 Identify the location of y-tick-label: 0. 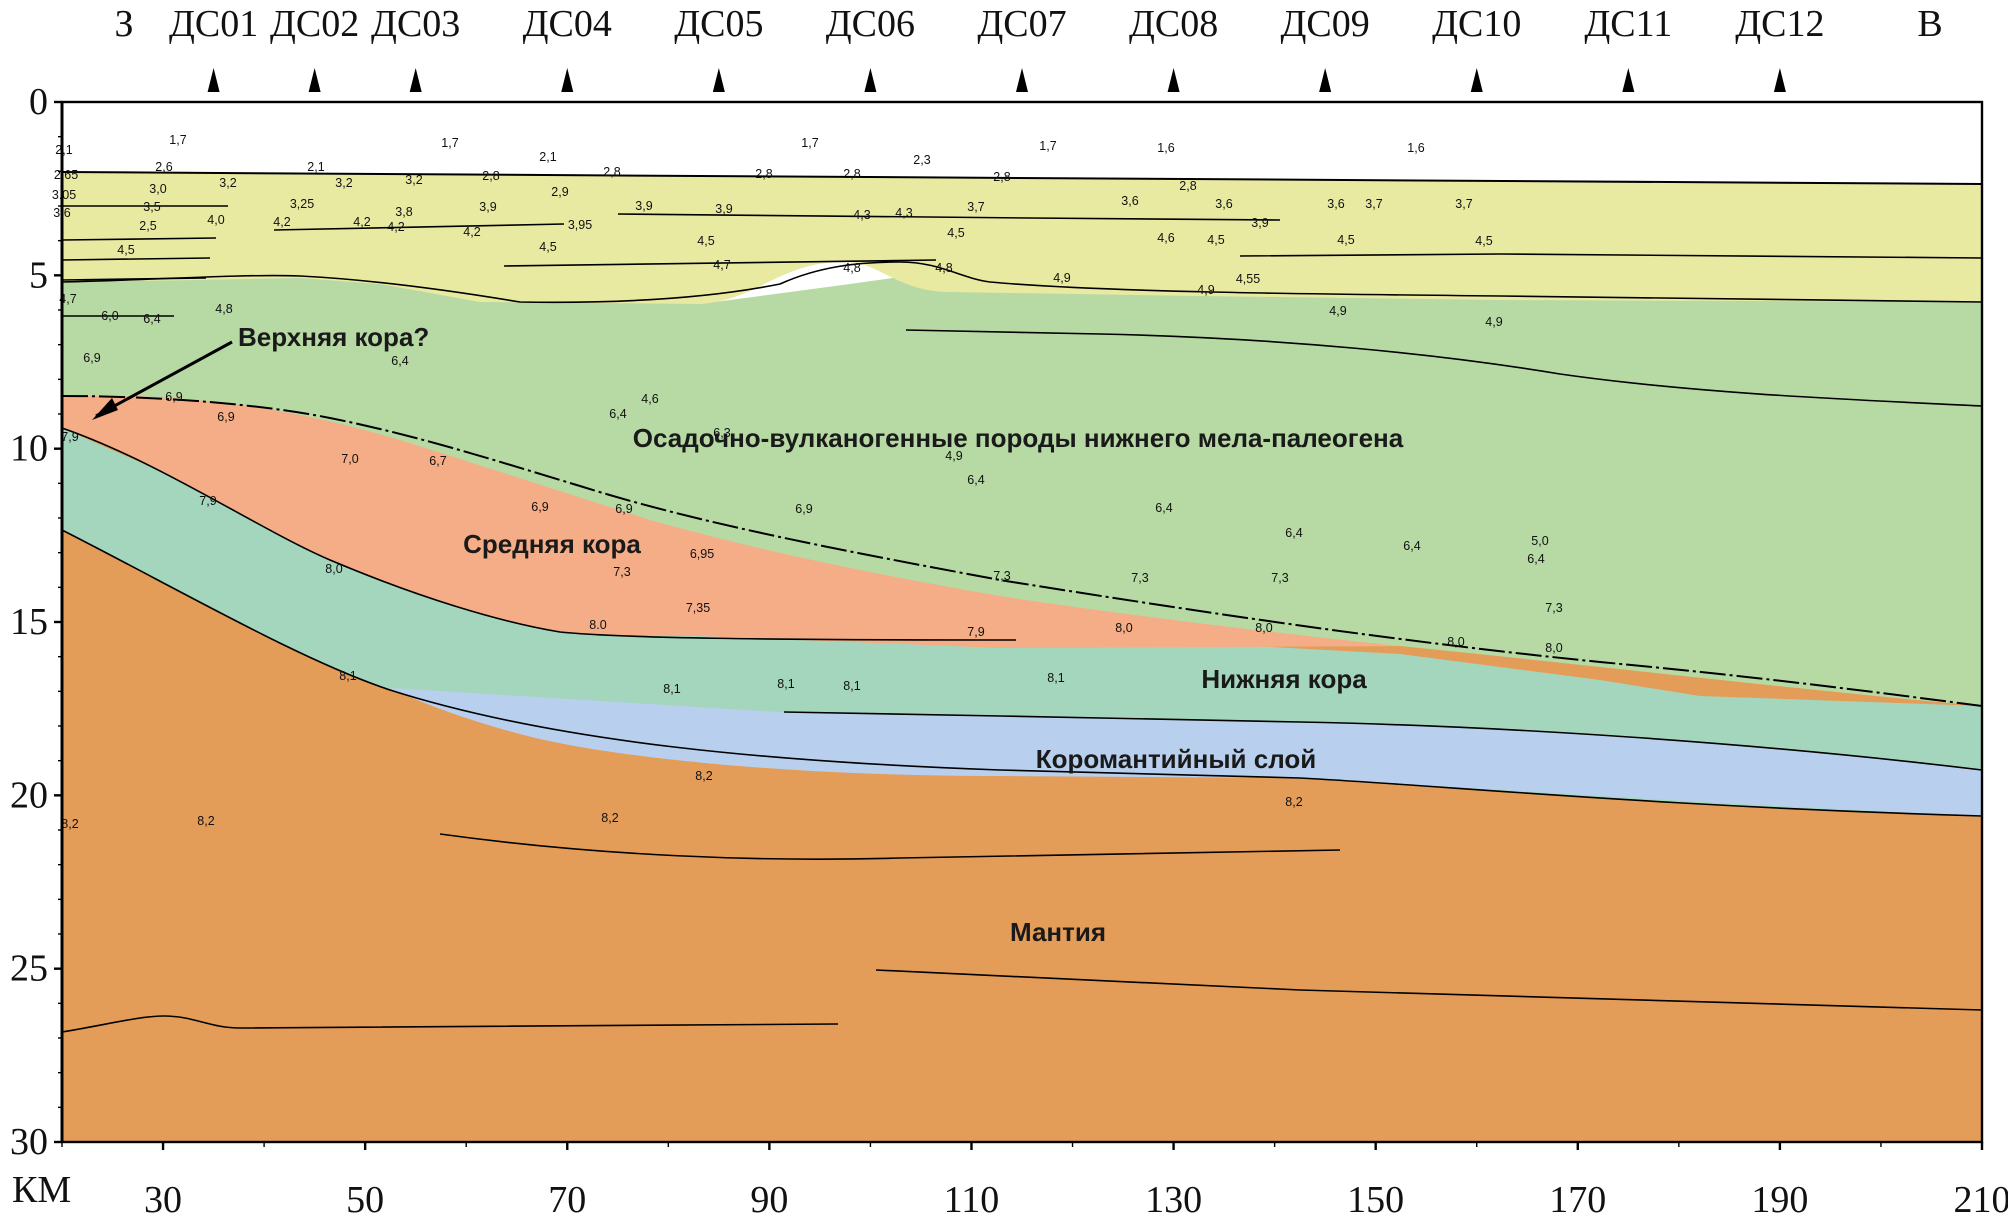
(38, 102).